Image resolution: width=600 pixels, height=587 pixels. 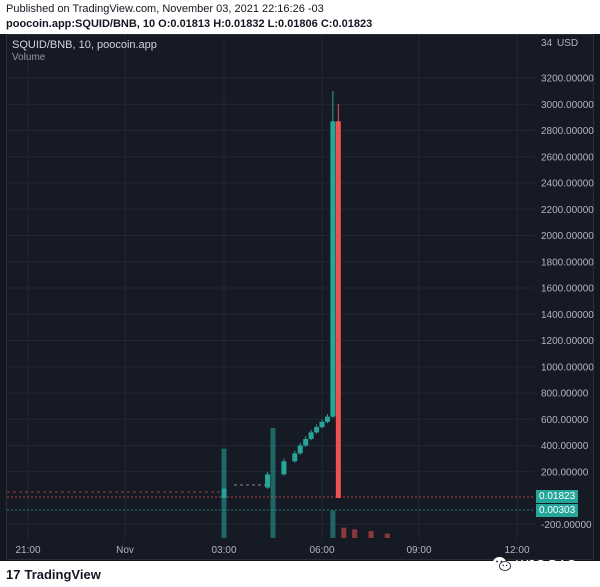 What do you see at coordinates (27, 550) in the screenshot?
I see `time-tick-label: 21:00` at bounding box center [27, 550].